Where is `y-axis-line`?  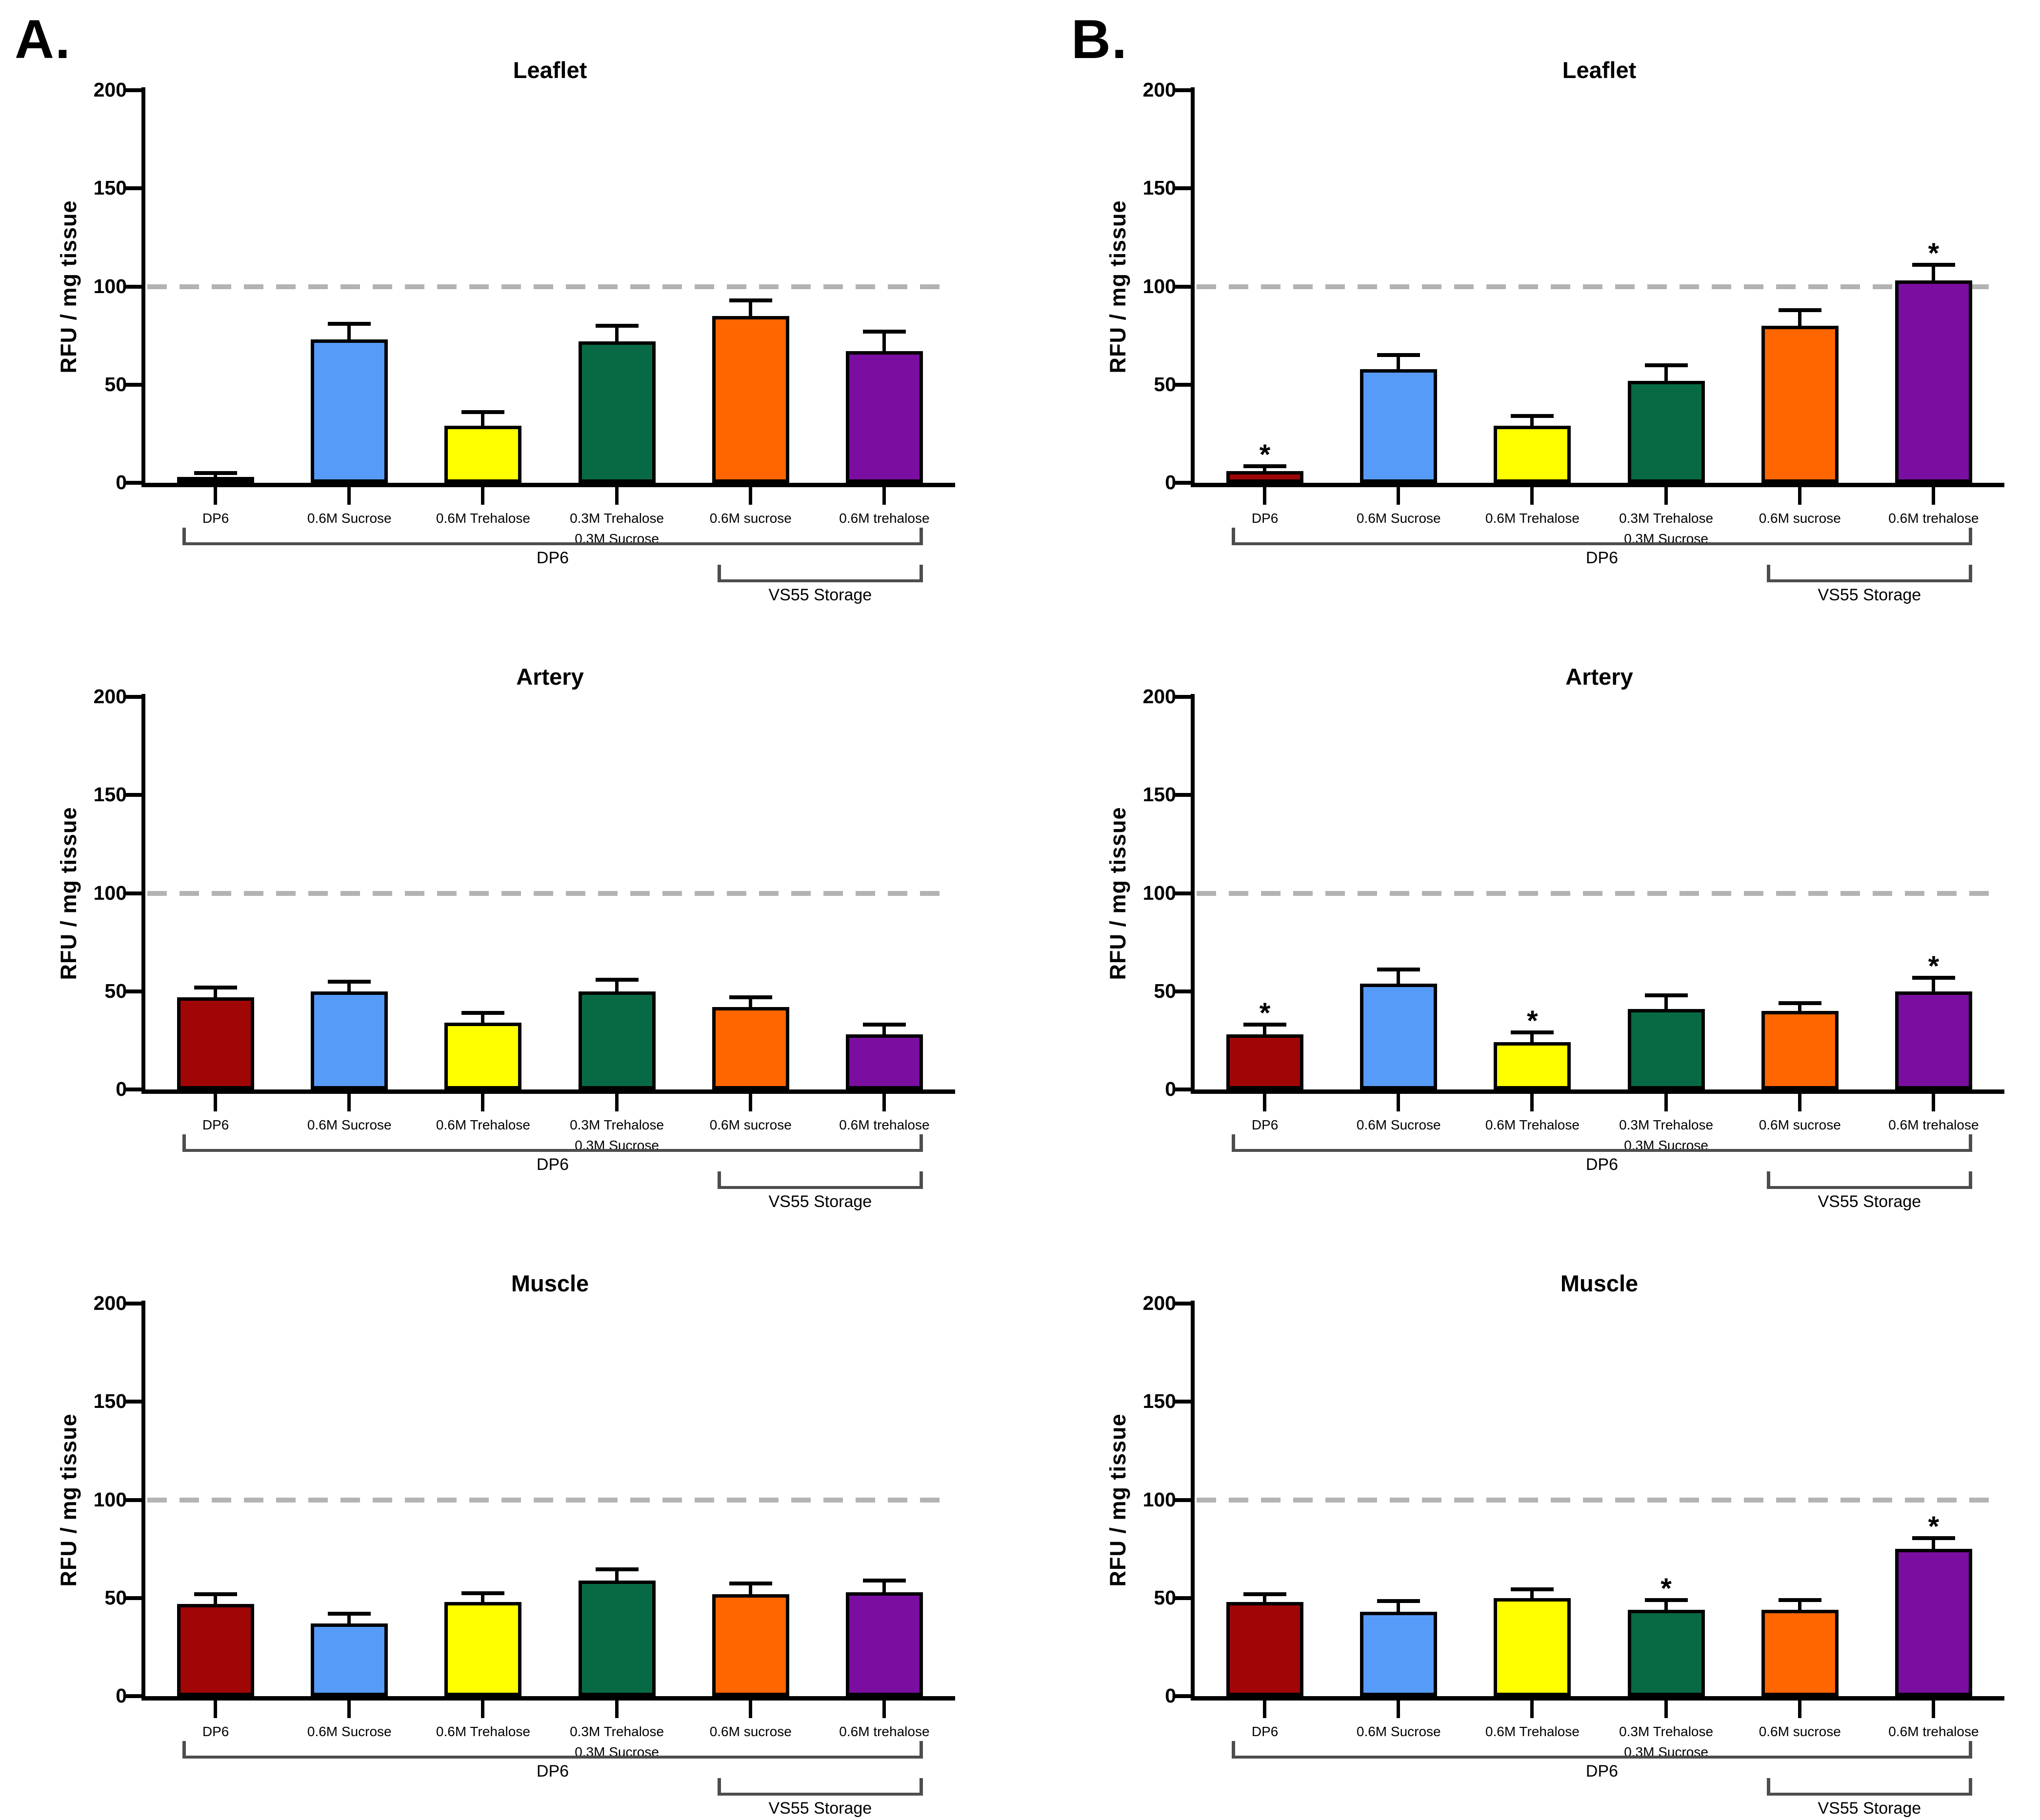 y-axis-line is located at coordinates (143, 1501).